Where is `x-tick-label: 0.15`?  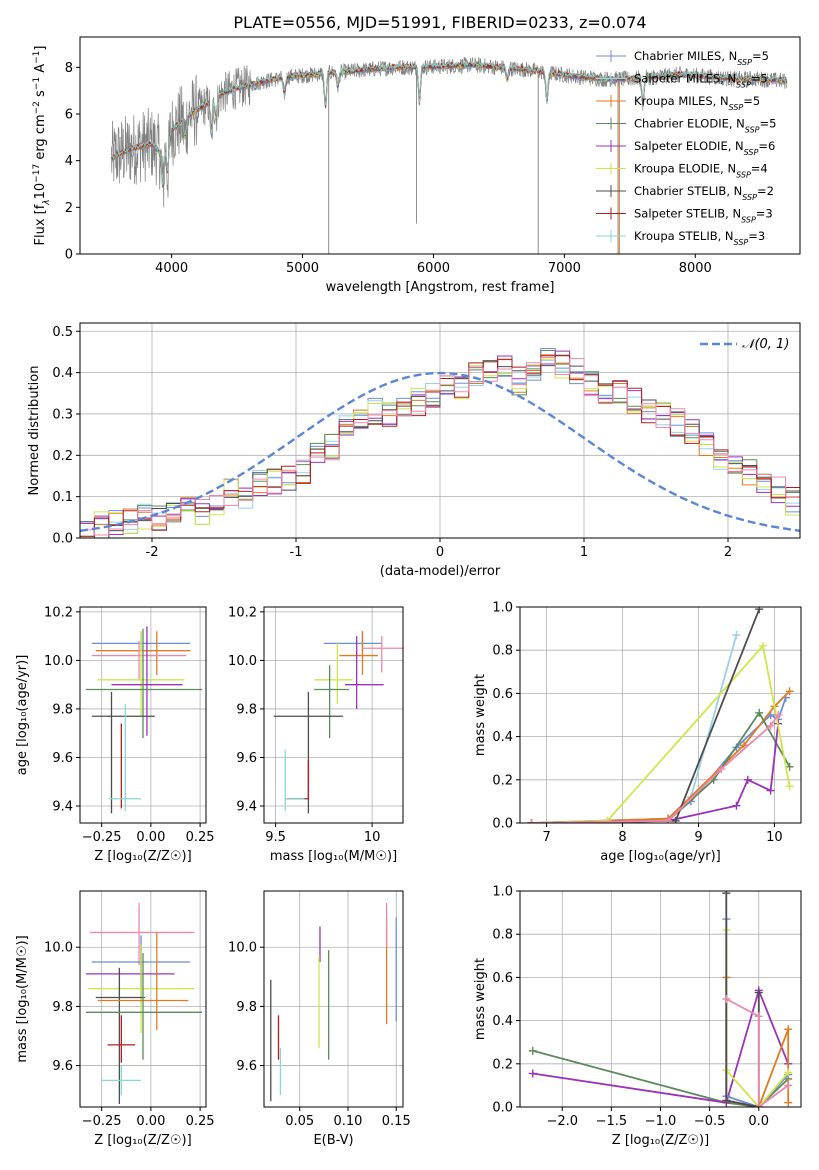 x-tick-label: 0.15 is located at coordinates (396, 1121).